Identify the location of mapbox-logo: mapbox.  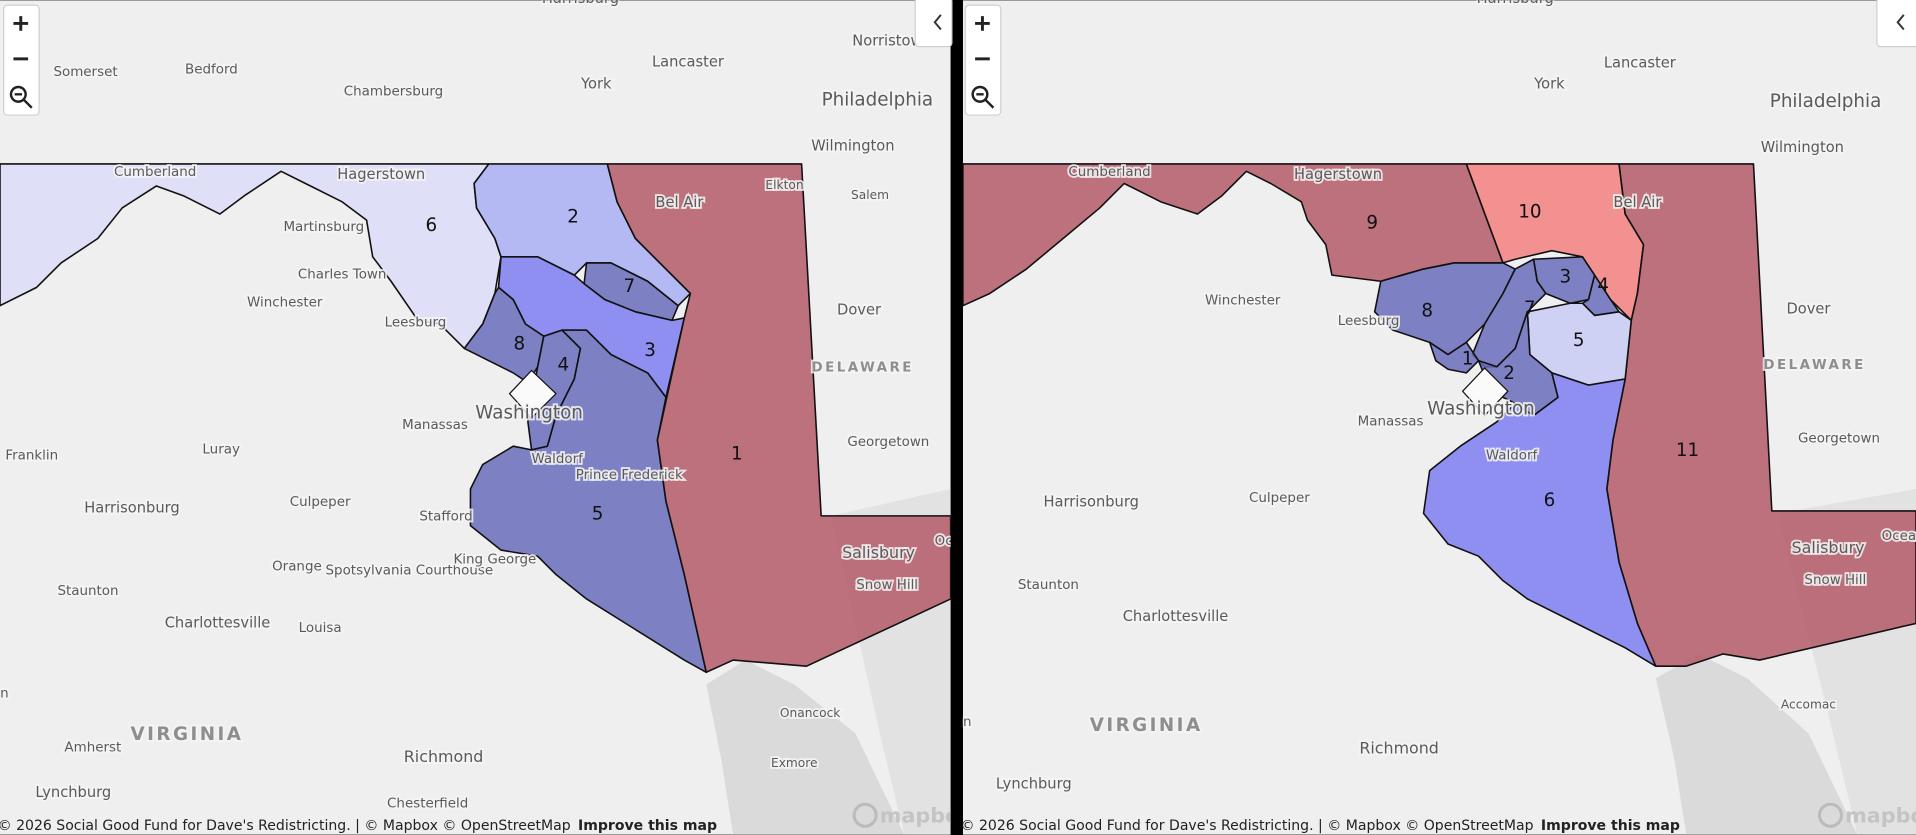
(927, 816).